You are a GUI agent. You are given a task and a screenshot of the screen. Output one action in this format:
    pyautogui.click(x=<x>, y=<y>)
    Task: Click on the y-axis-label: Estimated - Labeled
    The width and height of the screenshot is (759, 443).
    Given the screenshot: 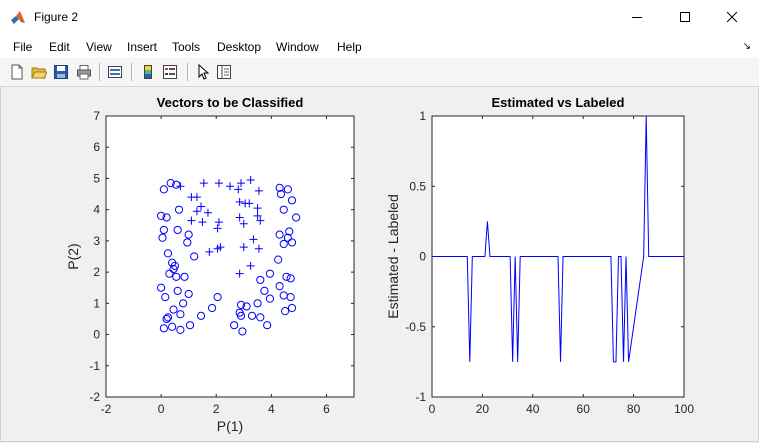 What is the action you would take?
    pyautogui.click(x=393, y=256)
    